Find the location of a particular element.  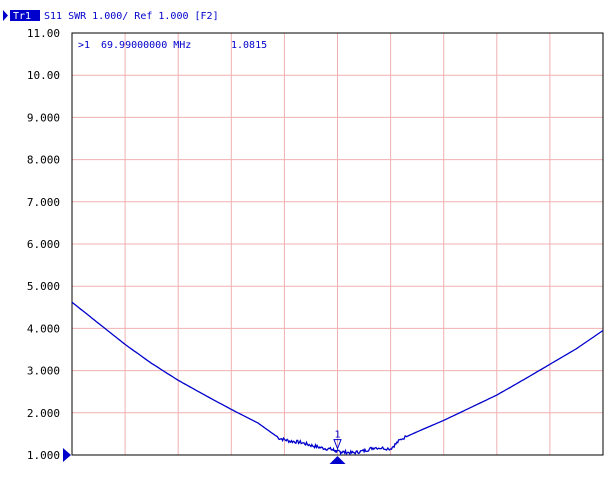

y-tick-label: 3.000 is located at coordinates (43, 371).